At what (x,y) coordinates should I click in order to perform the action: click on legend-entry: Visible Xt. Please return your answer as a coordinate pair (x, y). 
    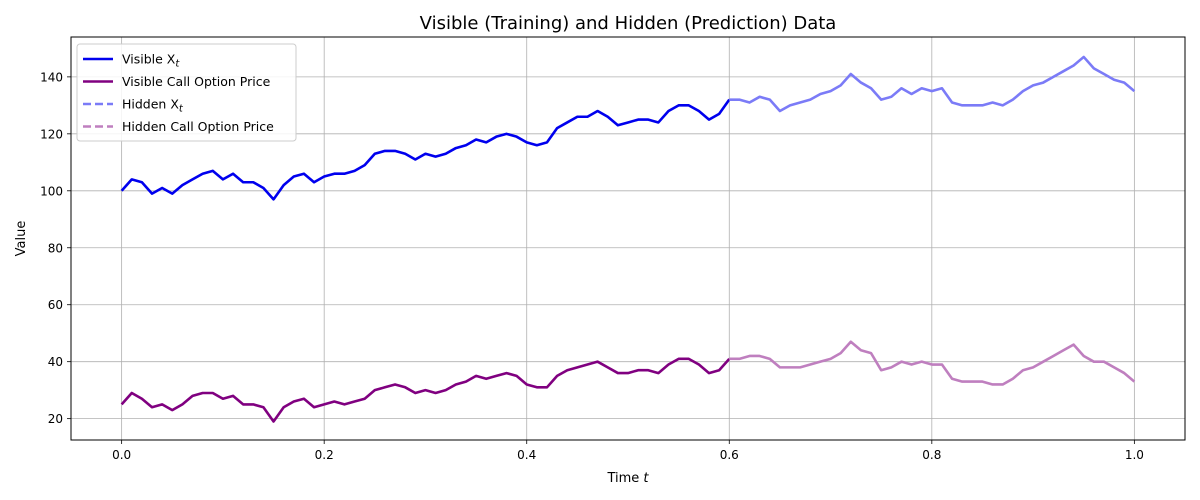
    Looking at the image, I should click on (151, 61).